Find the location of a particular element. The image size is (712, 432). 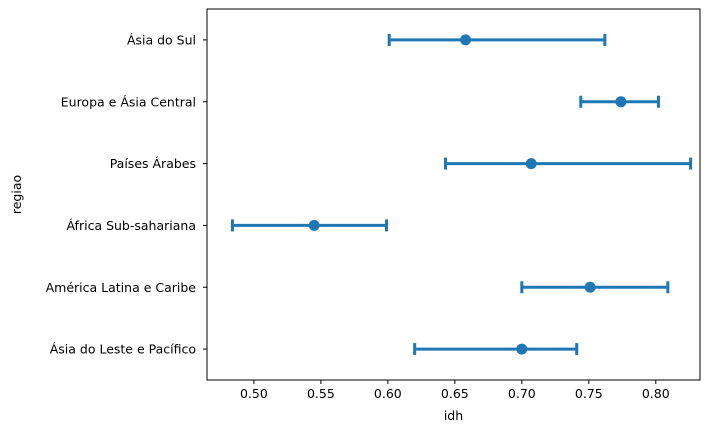

x-tick-label: 0.60 is located at coordinates (388, 393).